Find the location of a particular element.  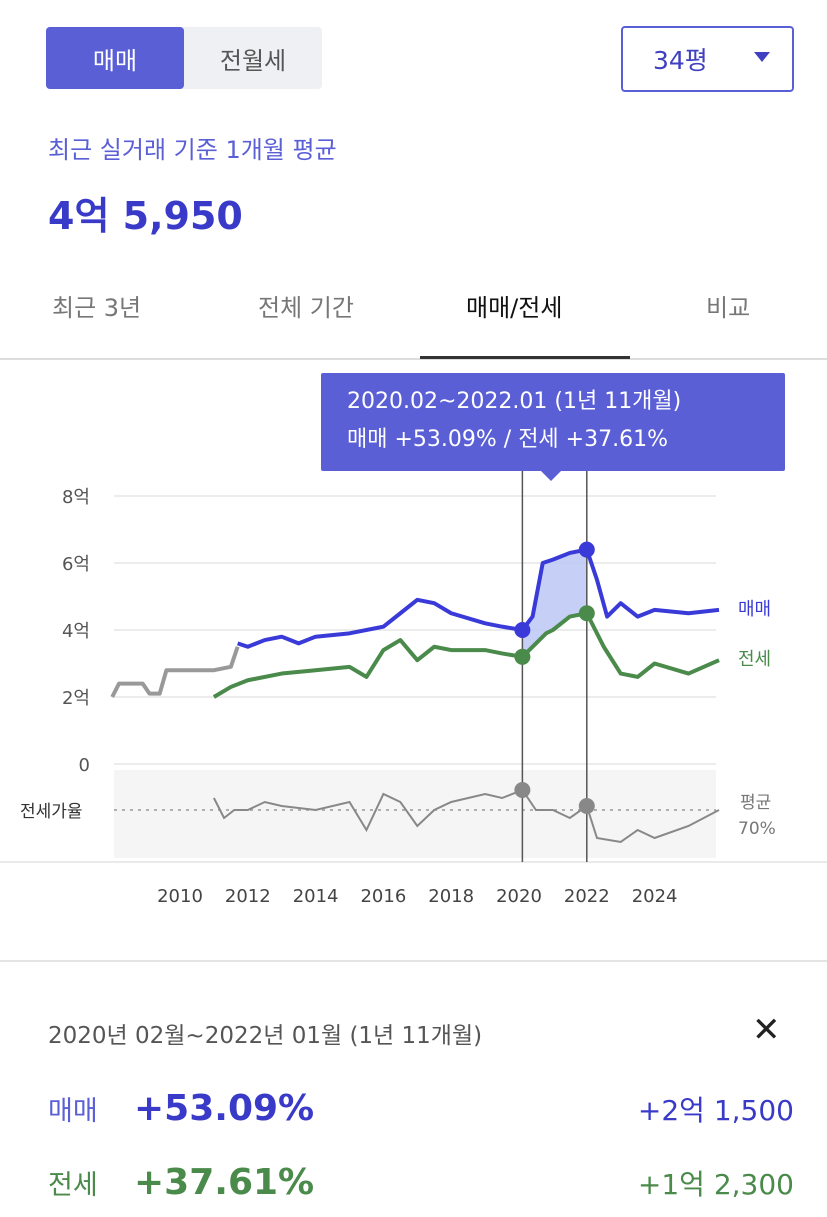

tab-sale-jeonse: 매매/전세 is located at coordinates (514, 308).